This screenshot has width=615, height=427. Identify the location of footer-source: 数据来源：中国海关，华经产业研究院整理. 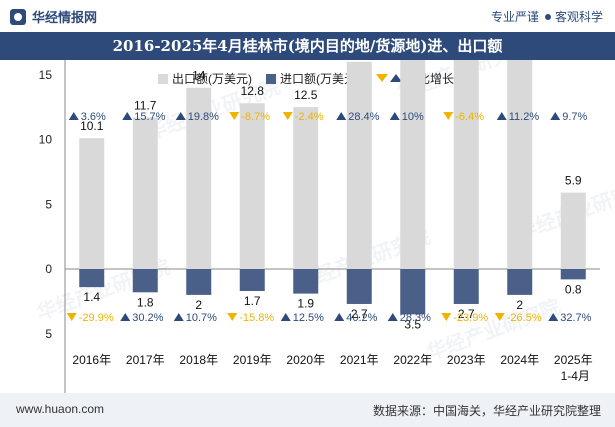
(486, 411).